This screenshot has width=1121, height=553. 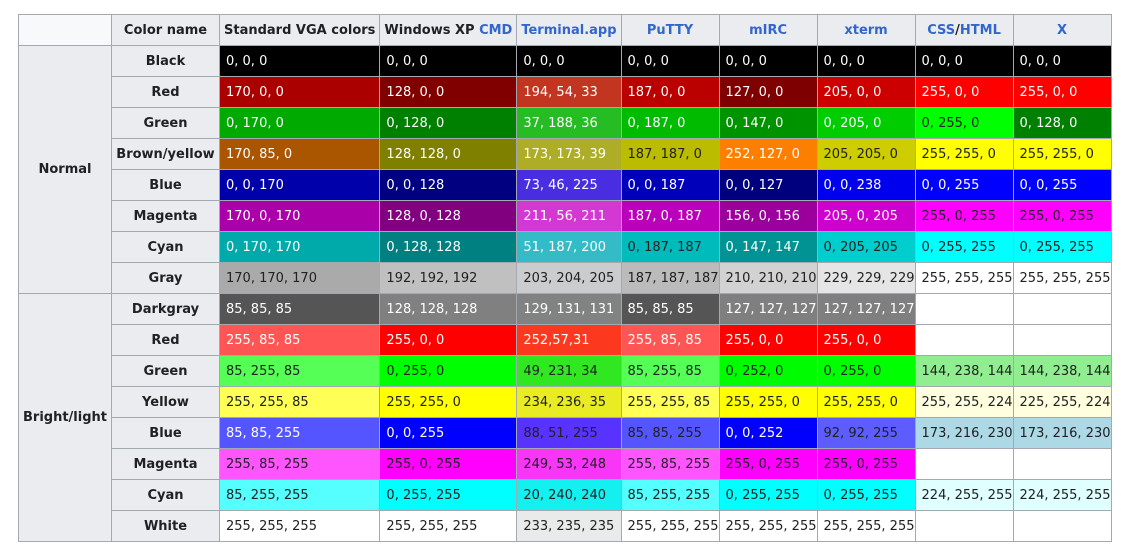 What do you see at coordinates (670, 92) in the screenshot?
I see `color-swatch-cell: 187, 0, 0` at bounding box center [670, 92].